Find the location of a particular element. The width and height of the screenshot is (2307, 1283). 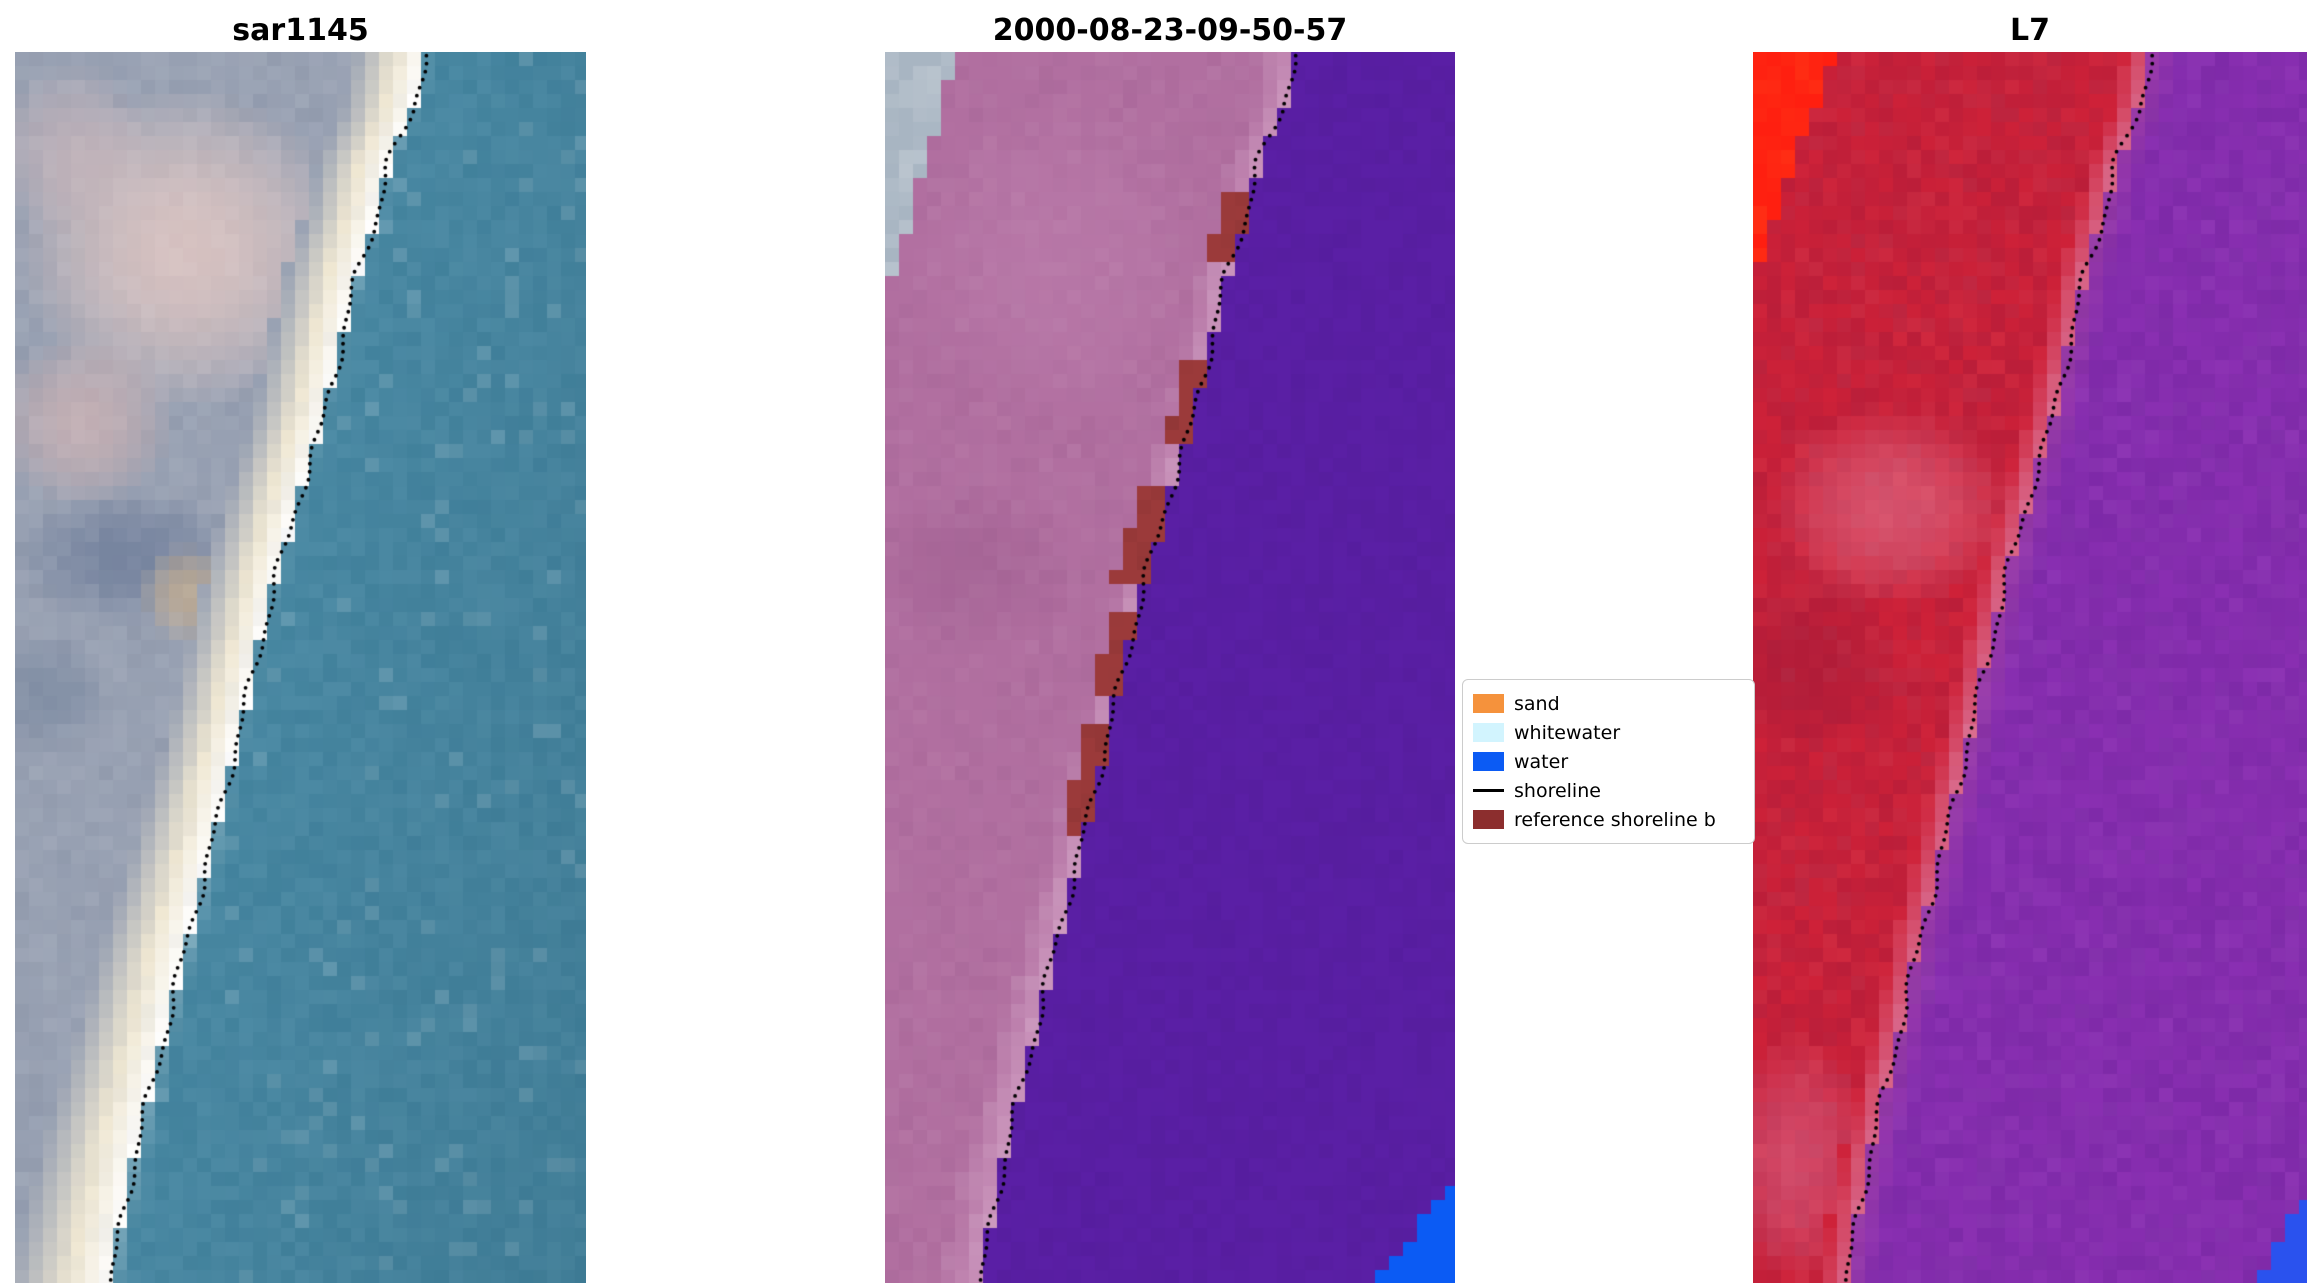

legend-swatch-whitewater is located at coordinates (1488, 732).